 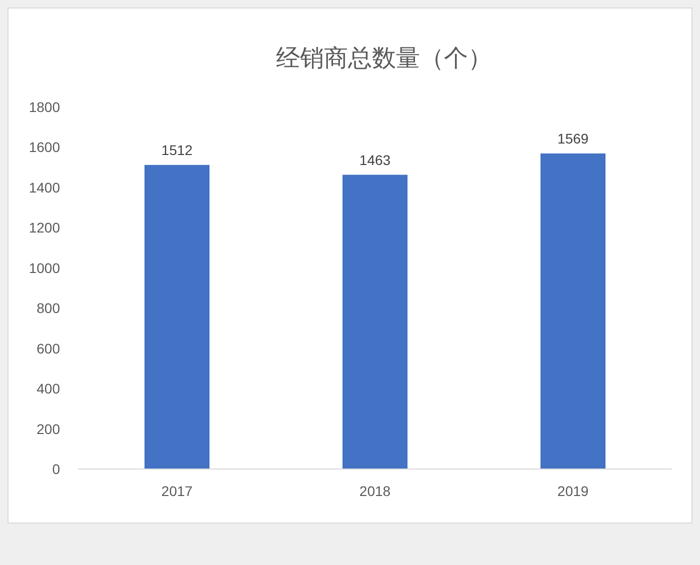 I want to click on y-tick-label: 0, so click(x=56, y=469).